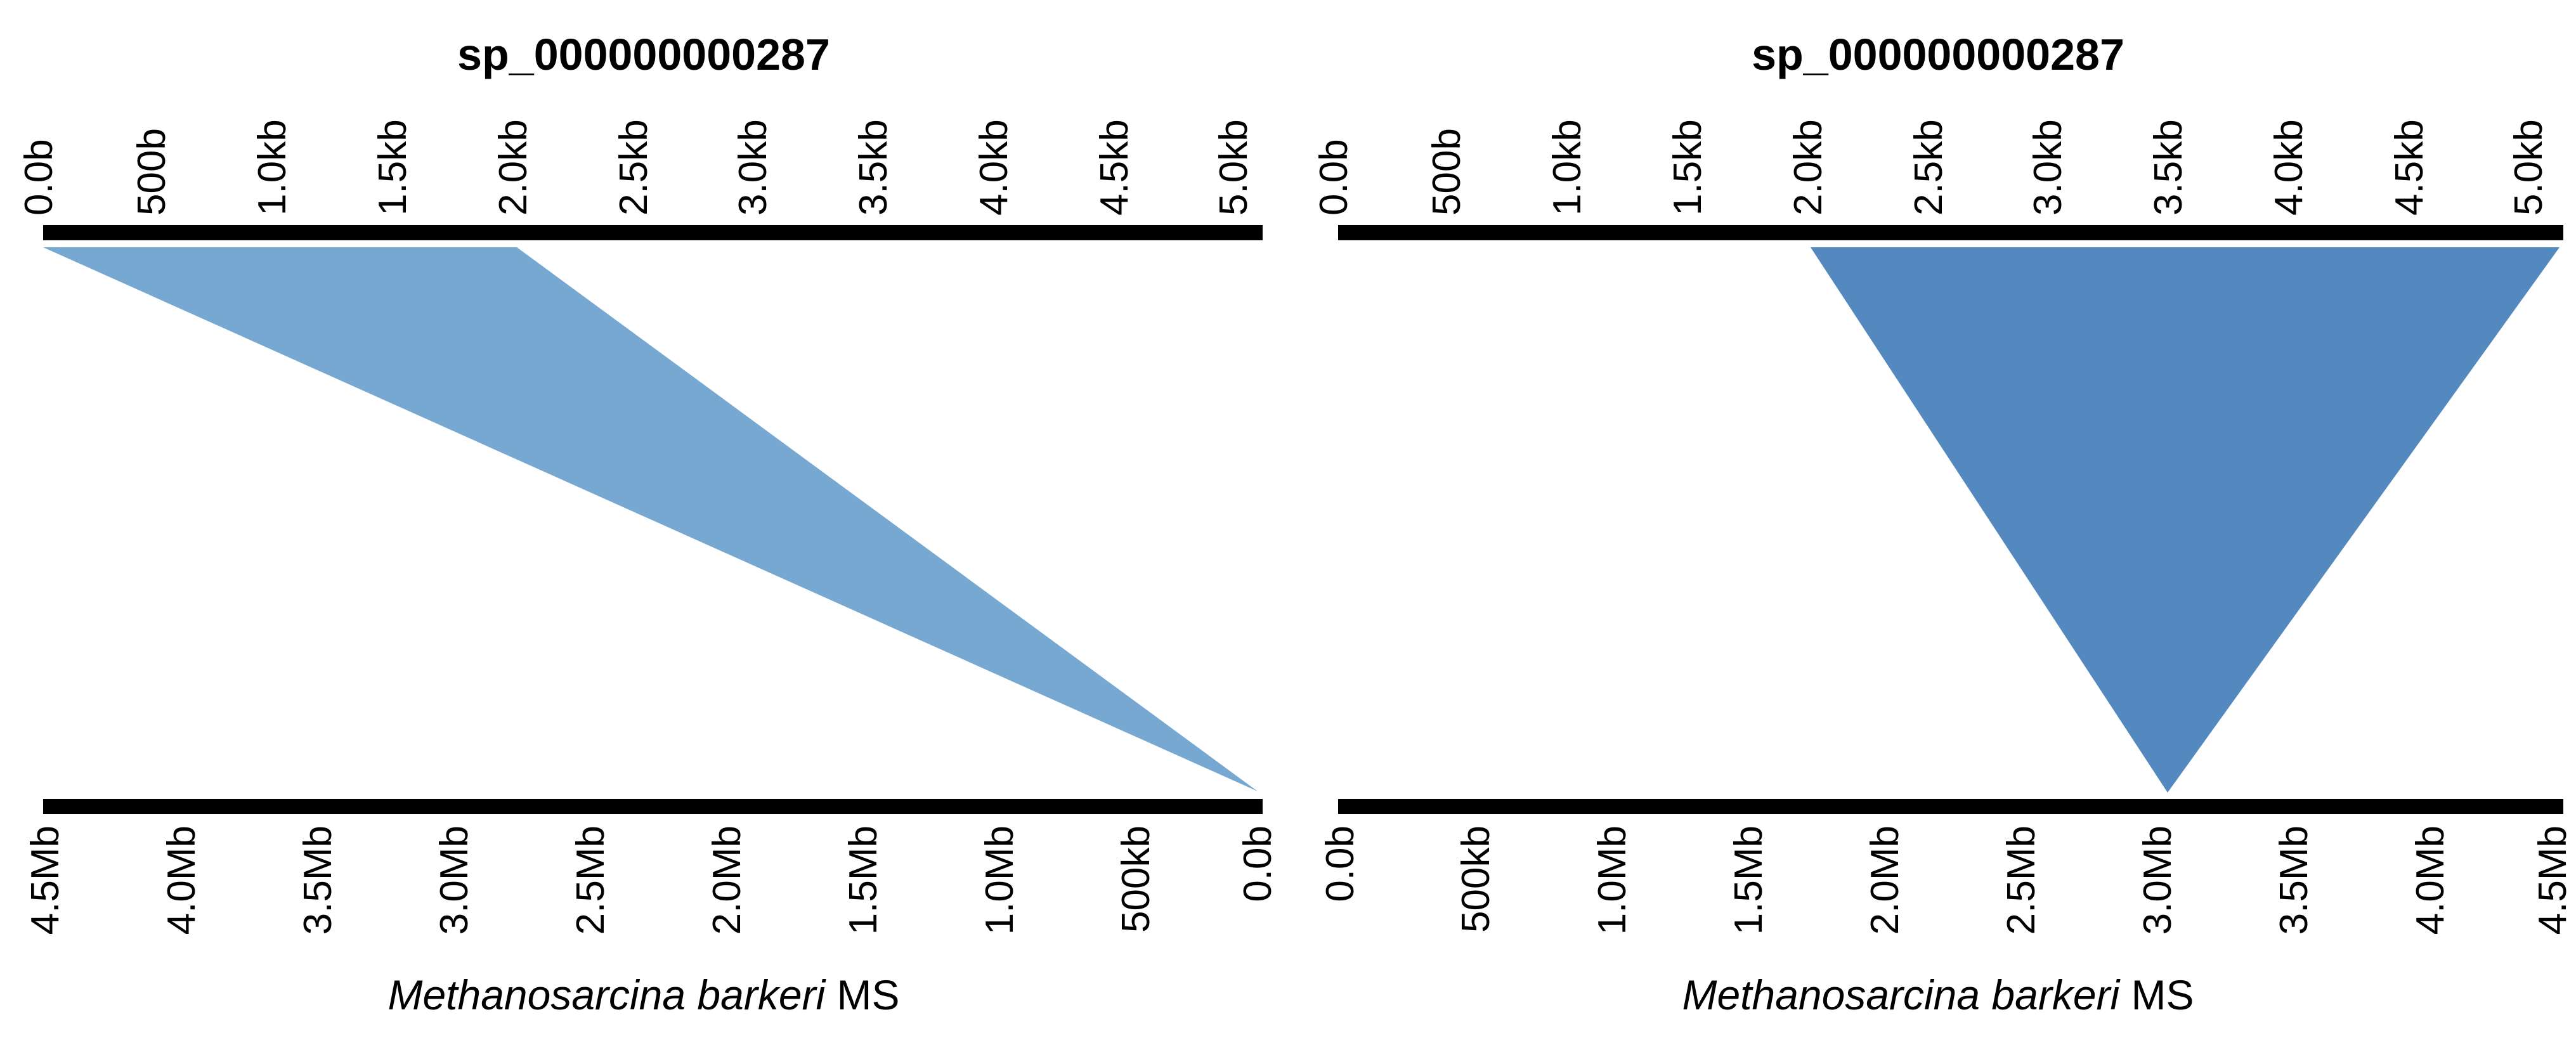 Image resolution: width=2576 pixels, height=1043 pixels. What do you see at coordinates (1334, 178) in the screenshot?
I see `panel-right-top-tick-0: 0.0b` at bounding box center [1334, 178].